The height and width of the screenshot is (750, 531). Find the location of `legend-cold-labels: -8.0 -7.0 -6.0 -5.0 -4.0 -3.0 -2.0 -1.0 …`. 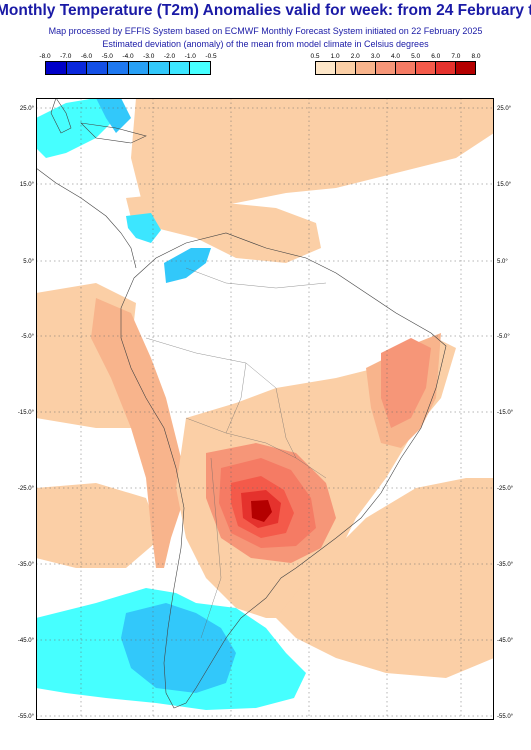

legend-cold-labels: -8.0 -7.0 -6.0 -5.0 -4.0 -3.0 -2.0 -1.0 … is located at coordinates (127, 57).